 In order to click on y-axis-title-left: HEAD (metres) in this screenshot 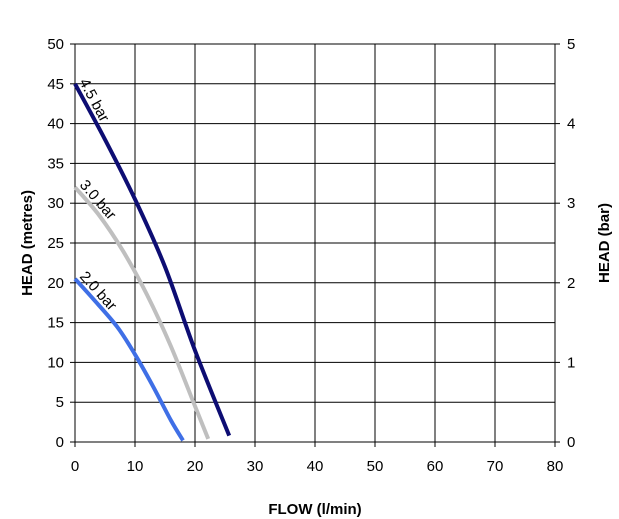, I will do `click(27, 243)`.